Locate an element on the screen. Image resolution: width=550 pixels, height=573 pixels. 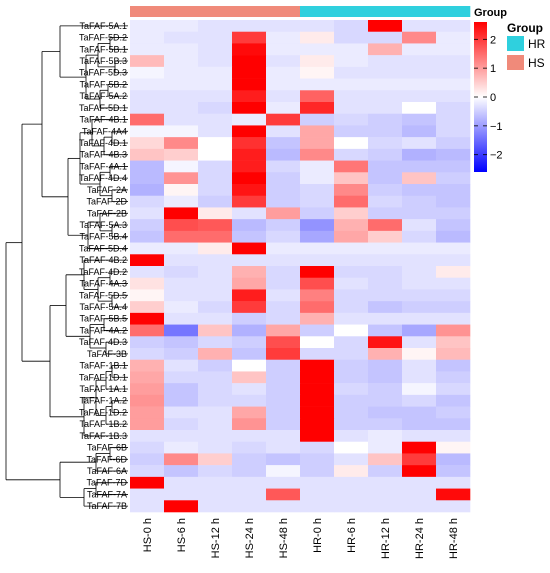
column-label: HS-24 h is located at coordinates (250, 538).